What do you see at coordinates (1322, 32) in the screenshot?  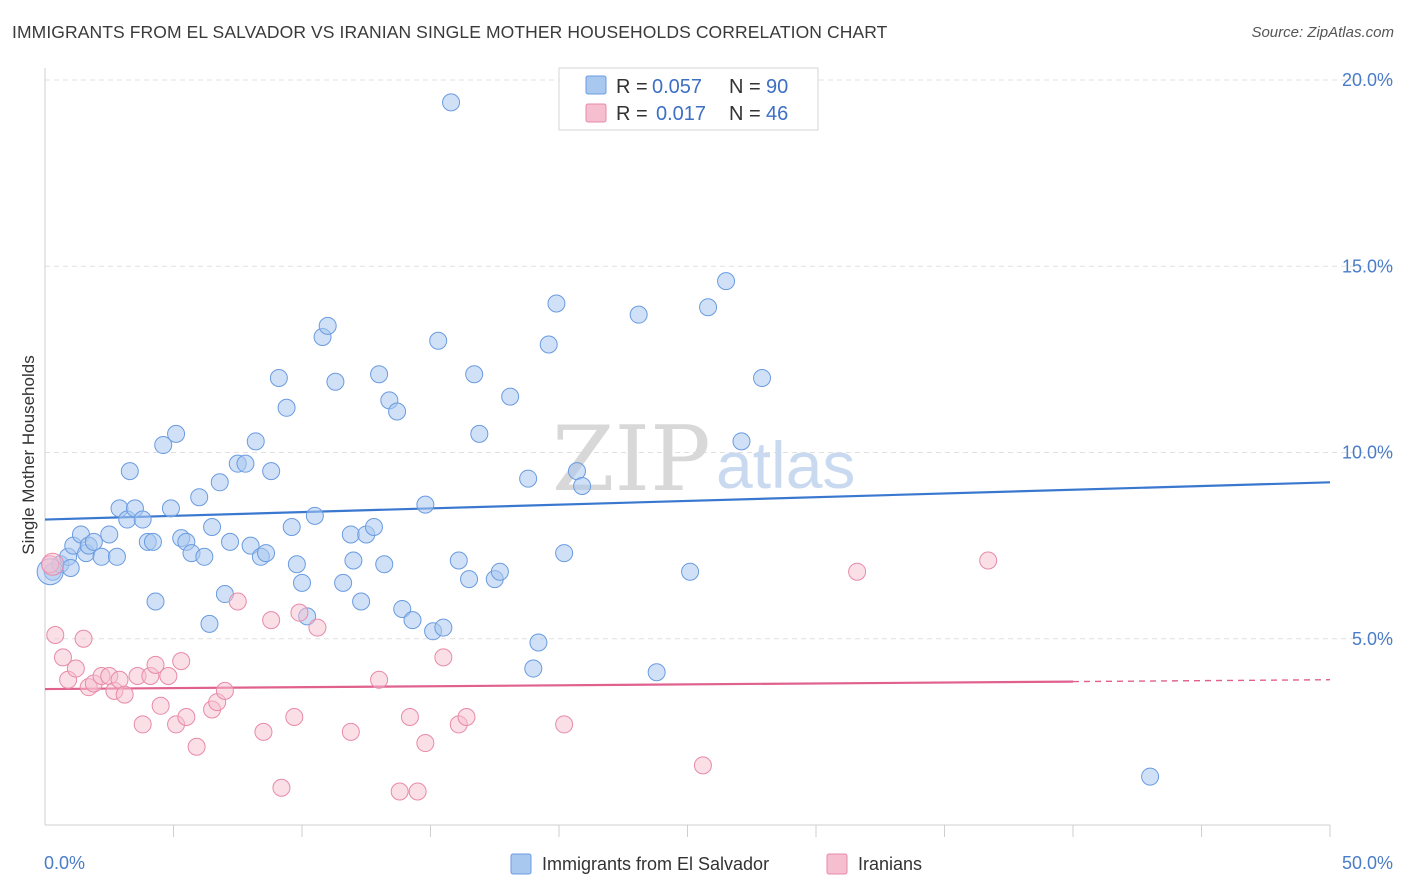 I see `source-credit: Source: ZipAtlas.com` at bounding box center [1322, 32].